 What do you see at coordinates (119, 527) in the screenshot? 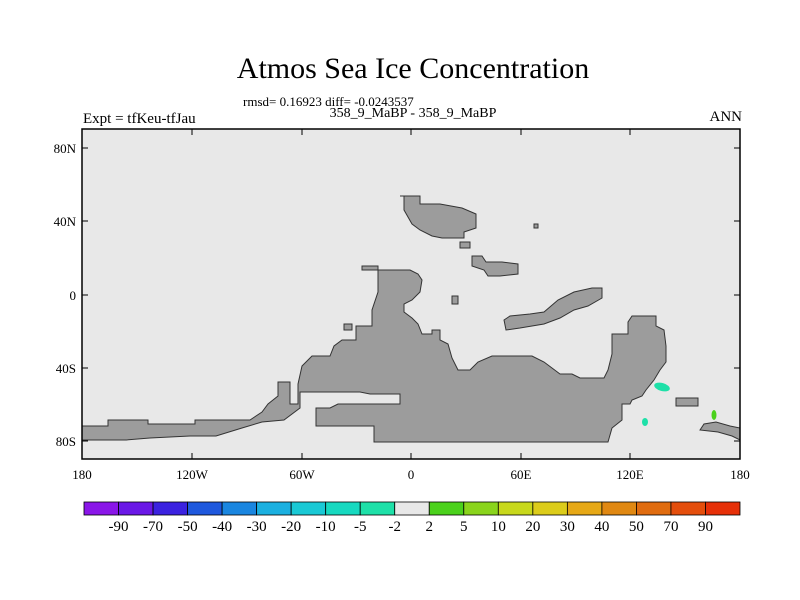
I see `colorbar-label: -90` at bounding box center [119, 527].